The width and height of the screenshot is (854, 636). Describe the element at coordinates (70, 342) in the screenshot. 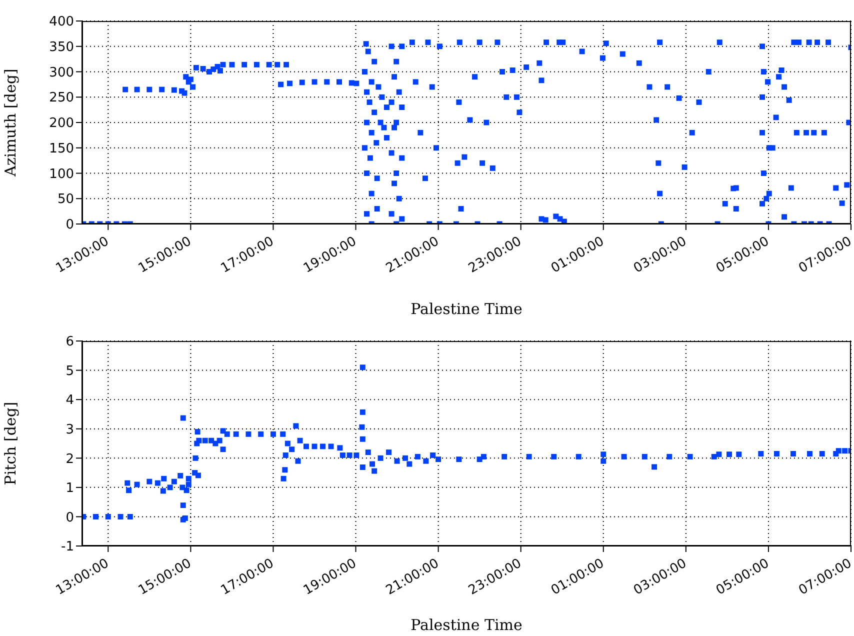

I see `y-tick-label: 6` at that location.